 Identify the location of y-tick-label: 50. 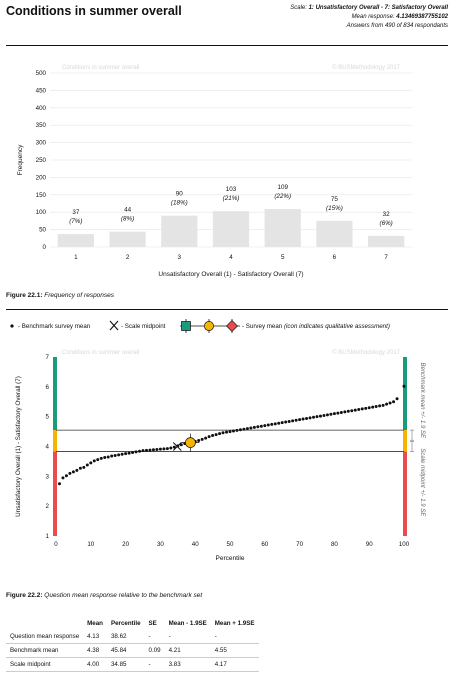
(42, 230).